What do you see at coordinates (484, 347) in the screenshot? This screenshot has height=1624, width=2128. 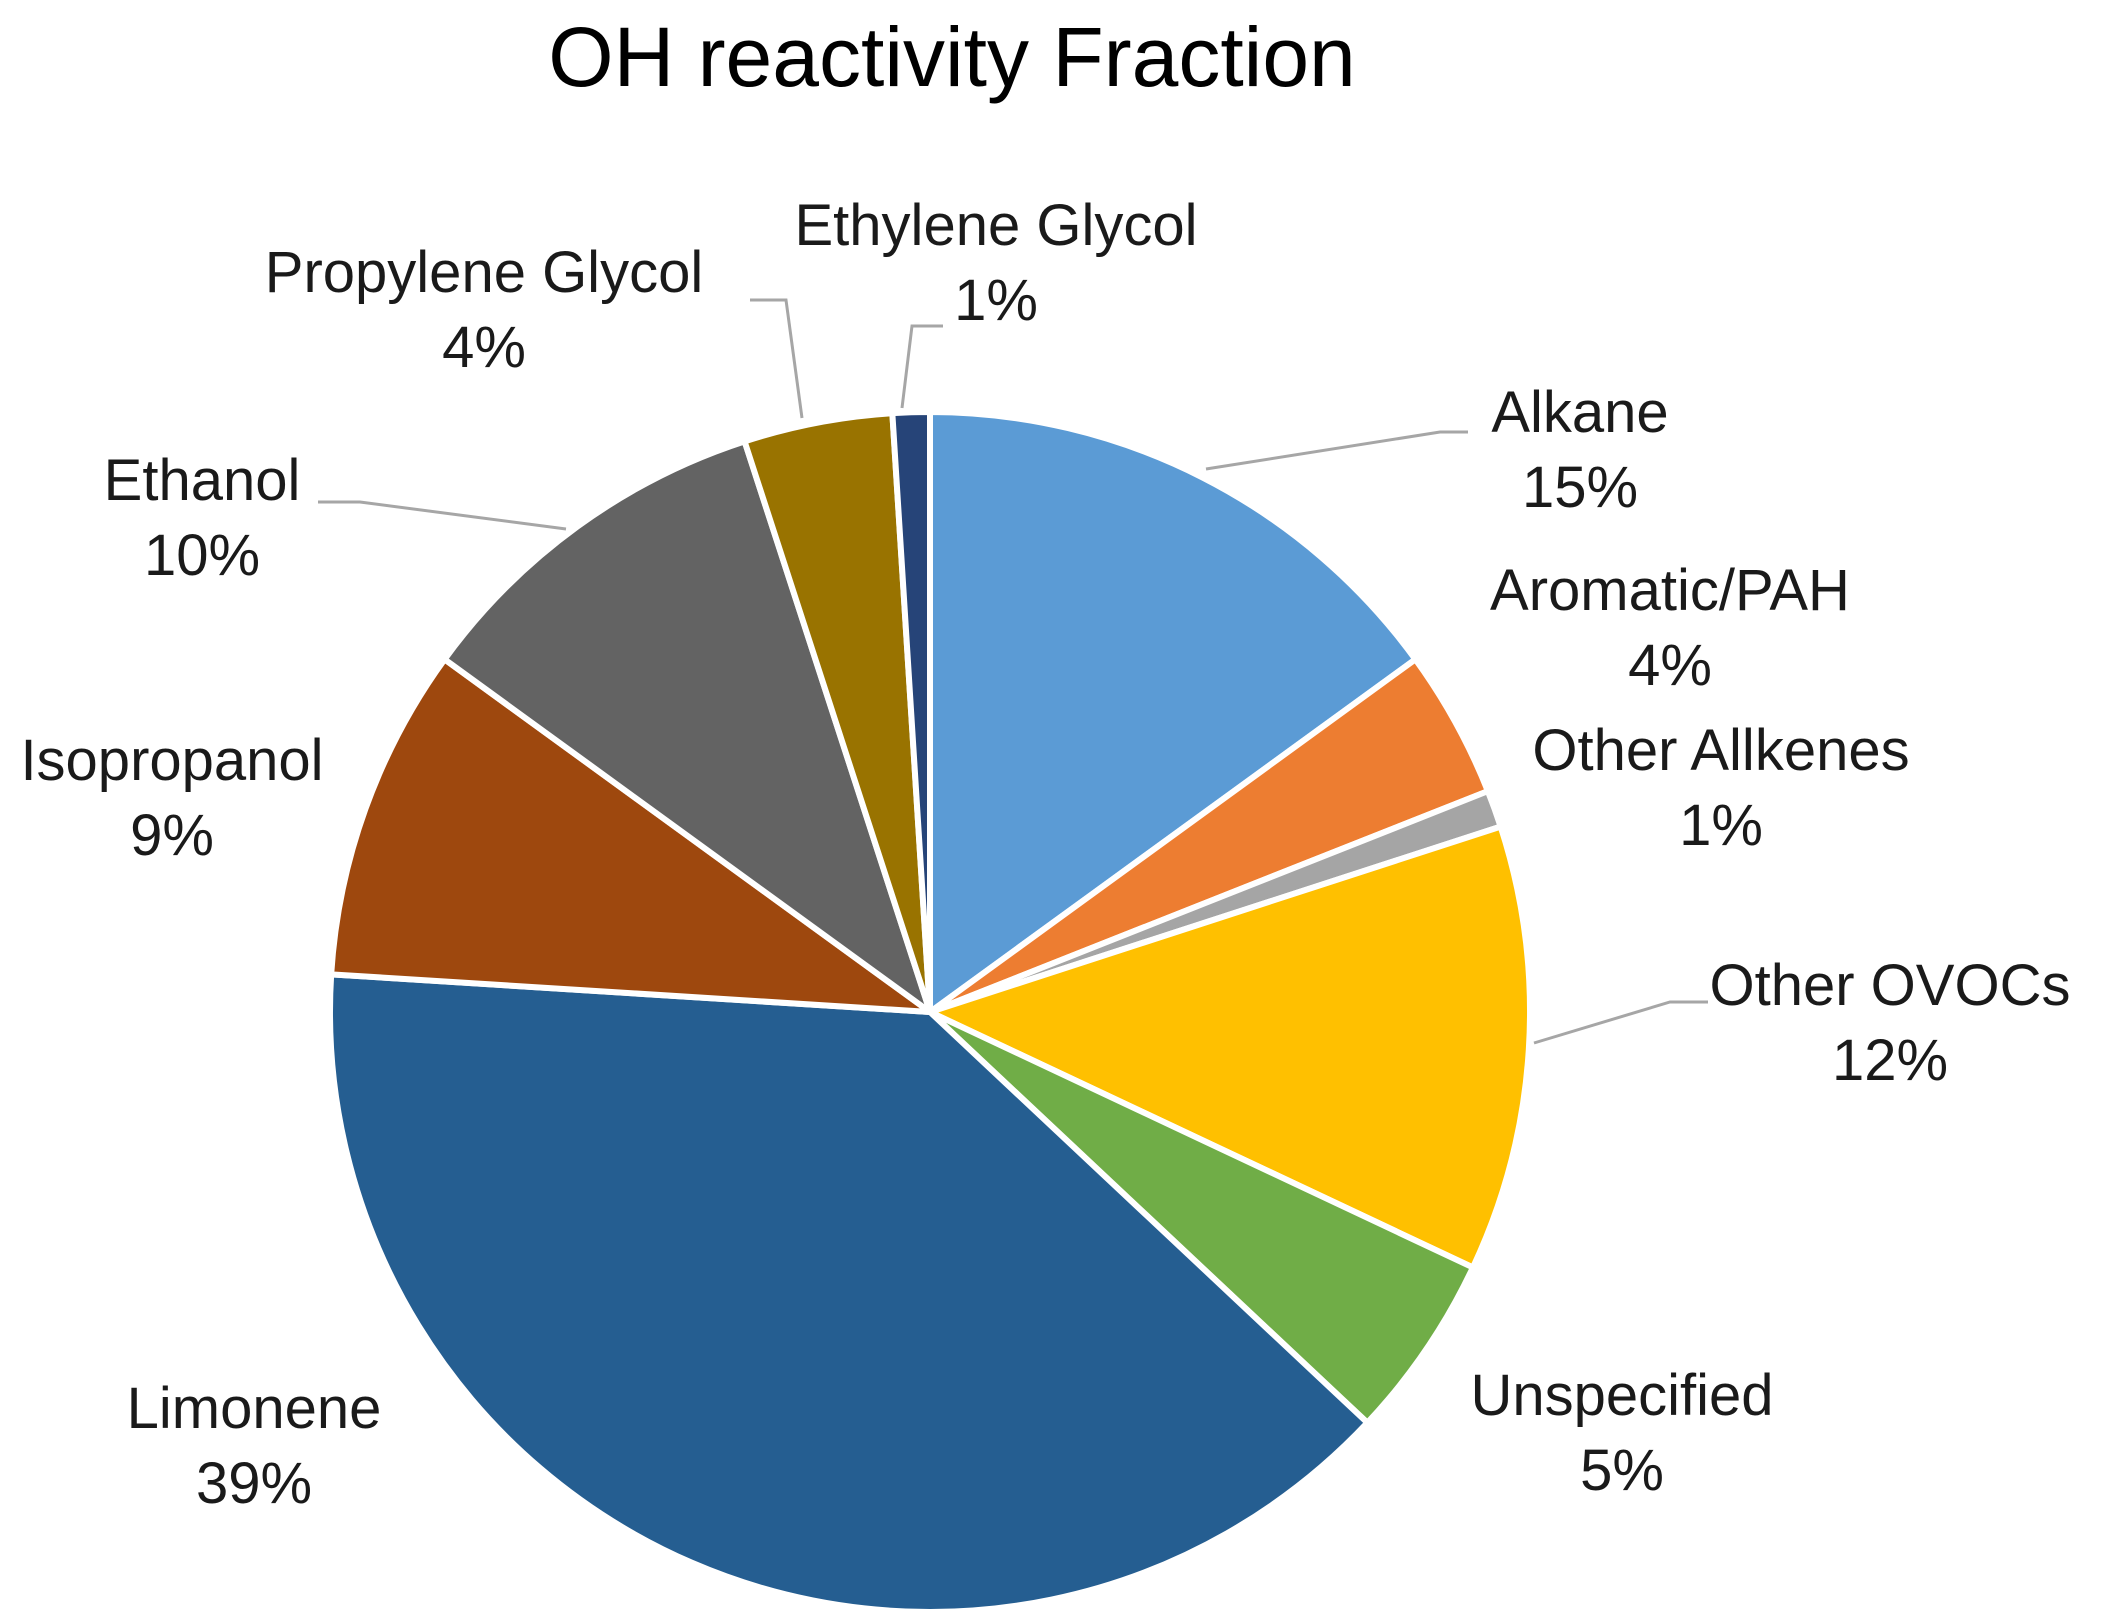 I see `value-label-propylene-glycol: 4%` at bounding box center [484, 347].